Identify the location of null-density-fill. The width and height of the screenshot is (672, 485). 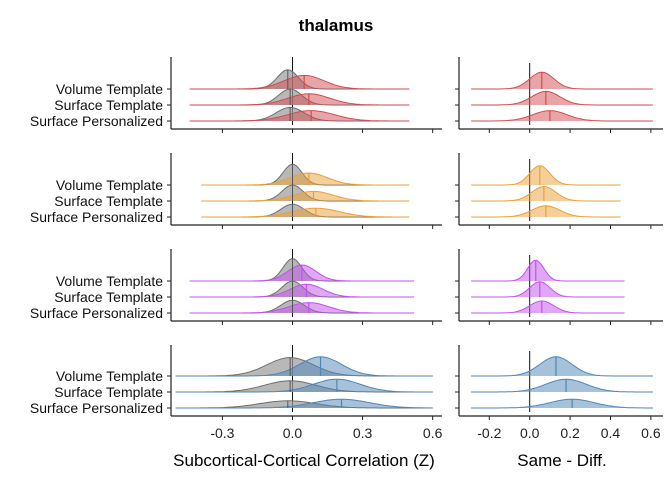
(304, 386).